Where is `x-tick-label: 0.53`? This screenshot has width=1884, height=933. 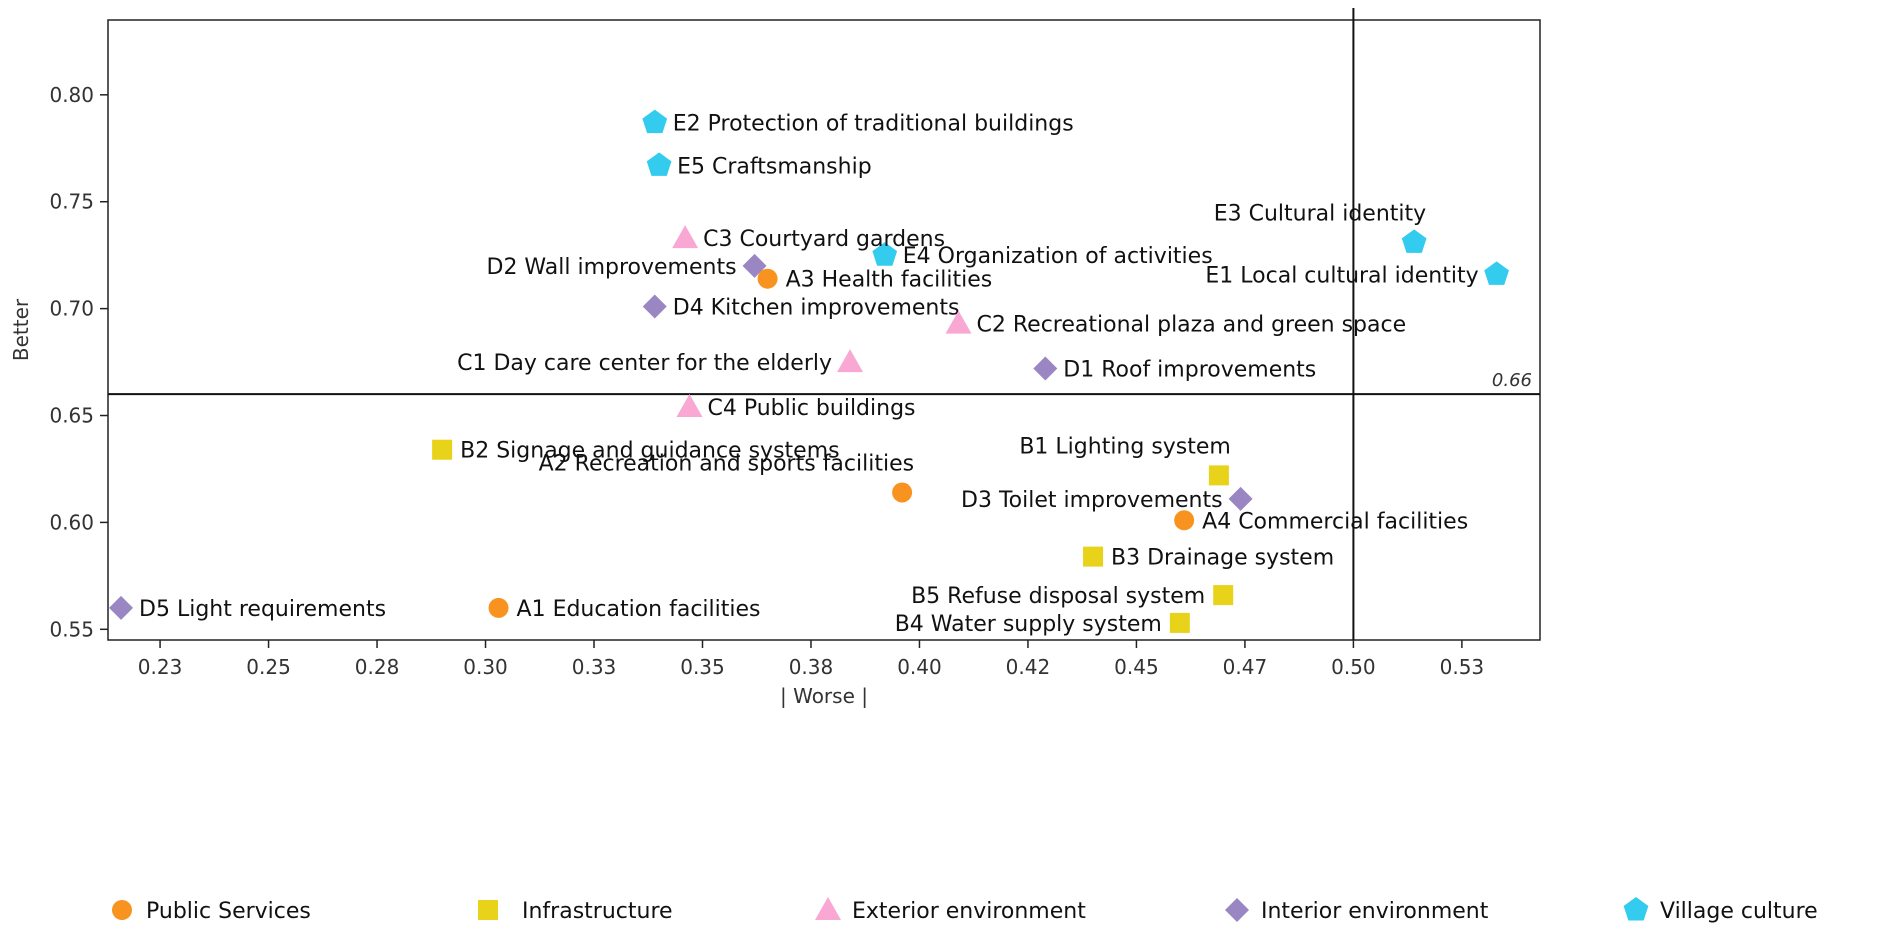 x-tick-label: 0.53 is located at coordinates (1462, 667).